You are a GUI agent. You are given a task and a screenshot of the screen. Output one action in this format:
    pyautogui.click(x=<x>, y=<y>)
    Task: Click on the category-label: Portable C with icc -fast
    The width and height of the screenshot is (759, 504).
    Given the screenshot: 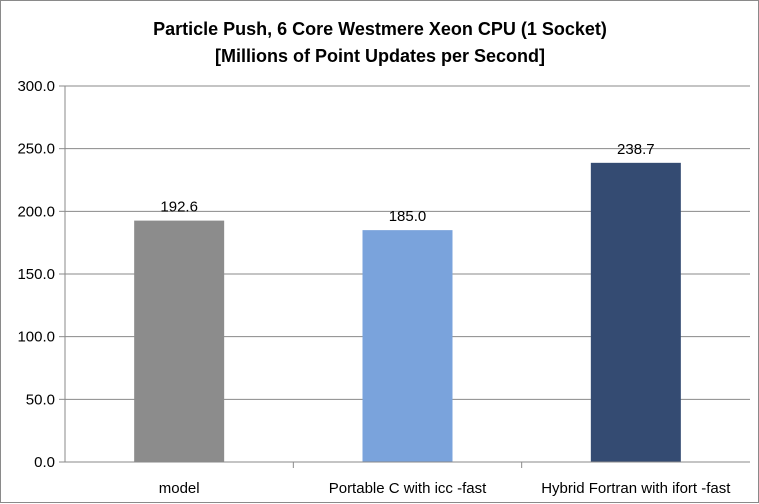 What is the action you would take?
    pyautogui.click(x=408, y=488)
    